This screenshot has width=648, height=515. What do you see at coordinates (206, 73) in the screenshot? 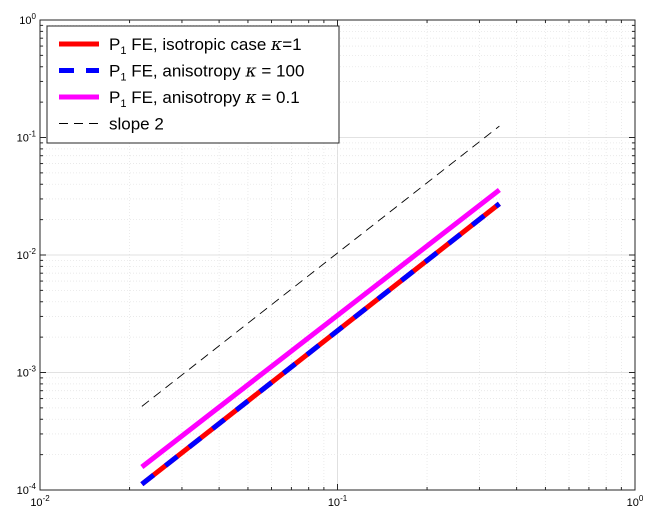
I see `legend-label-2: P1 FE, anisotropy κ = 100` at bounding box center [206, 73].